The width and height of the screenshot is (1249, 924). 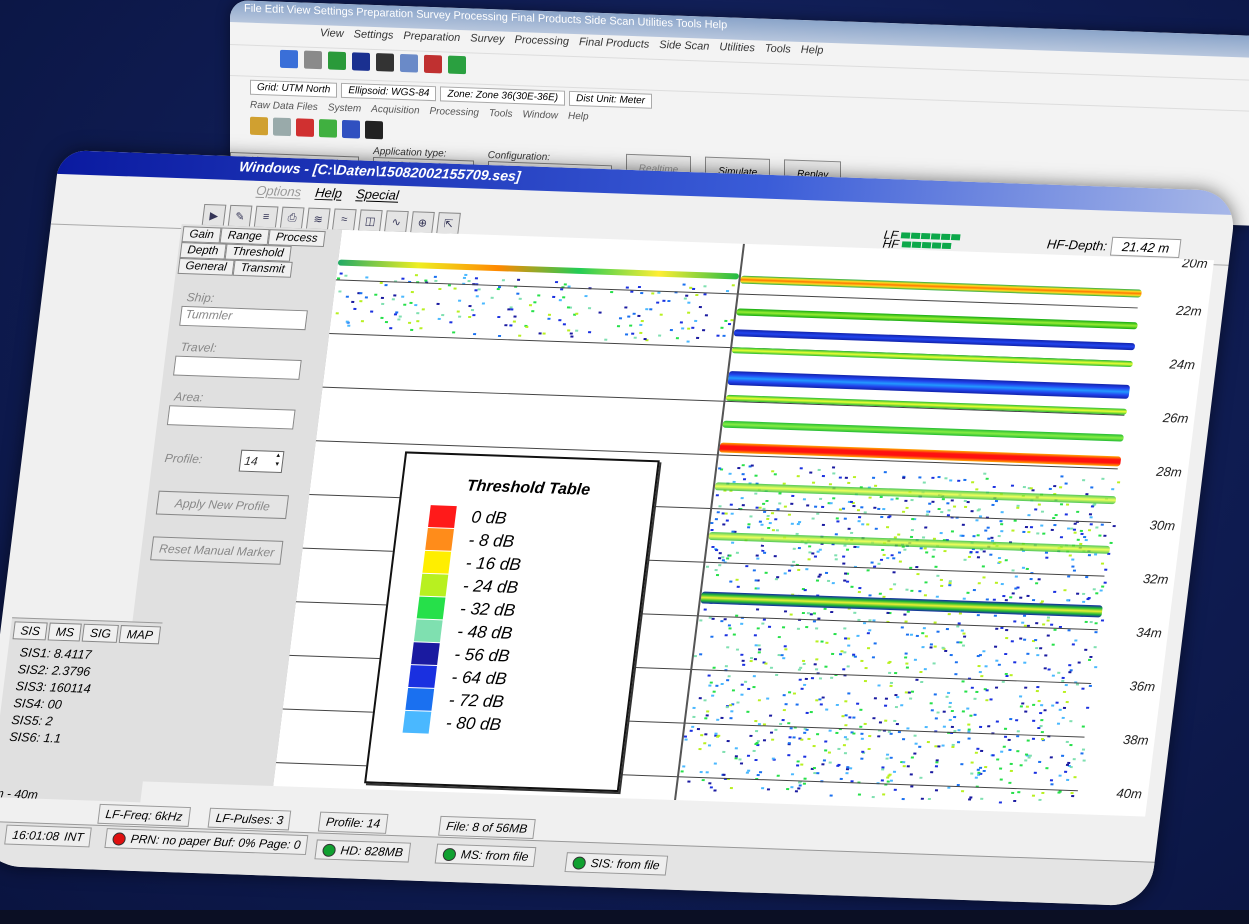 I want to click on apply-new-profile-button: Apply New Profile, so click(x=222, y=505).